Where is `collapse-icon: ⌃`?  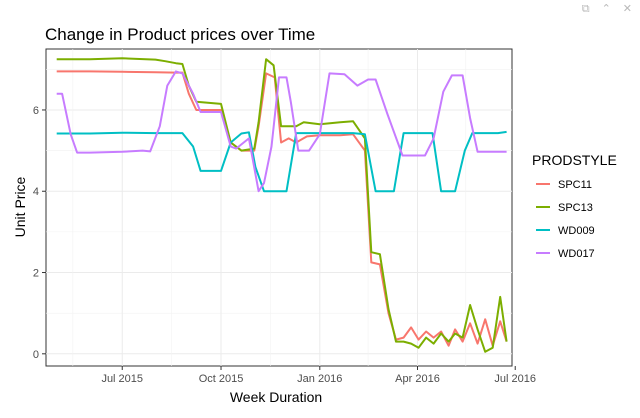 collapse-icon: ⌃ is located at coordinates (606, 9).